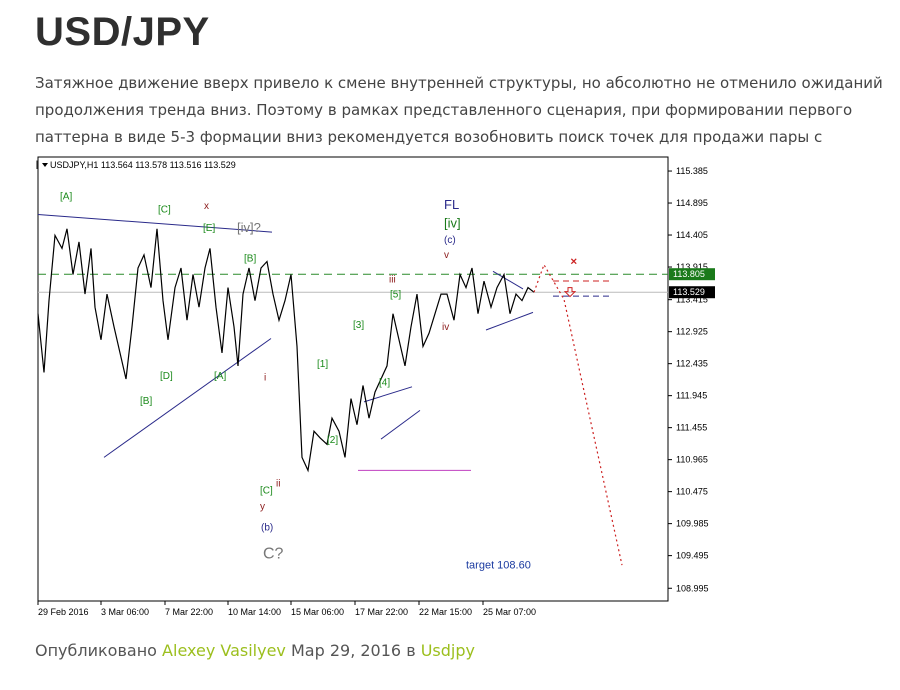 This screenshot has height=690, width=900. What do you see at coordinates (689, 292) in the screenshot?
I see `price-box-label: 113.529` at bounding box center [689, 292].